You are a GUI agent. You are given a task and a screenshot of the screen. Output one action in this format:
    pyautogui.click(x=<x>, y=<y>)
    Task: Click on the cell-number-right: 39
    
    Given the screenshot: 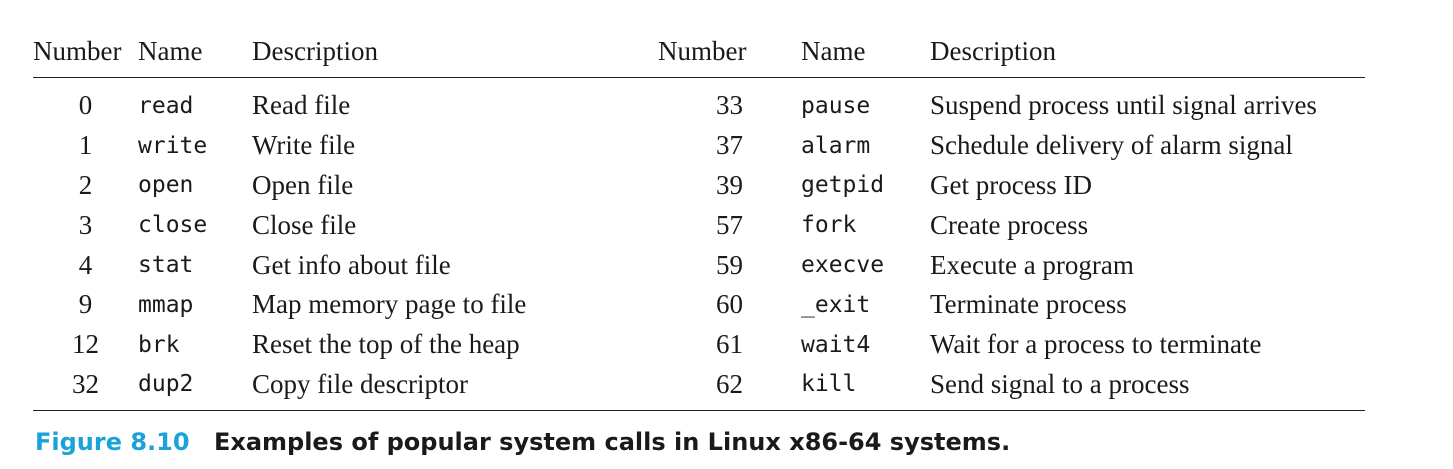 What is the action you would take?
    pyautogui.click(x=729, y=184)
    